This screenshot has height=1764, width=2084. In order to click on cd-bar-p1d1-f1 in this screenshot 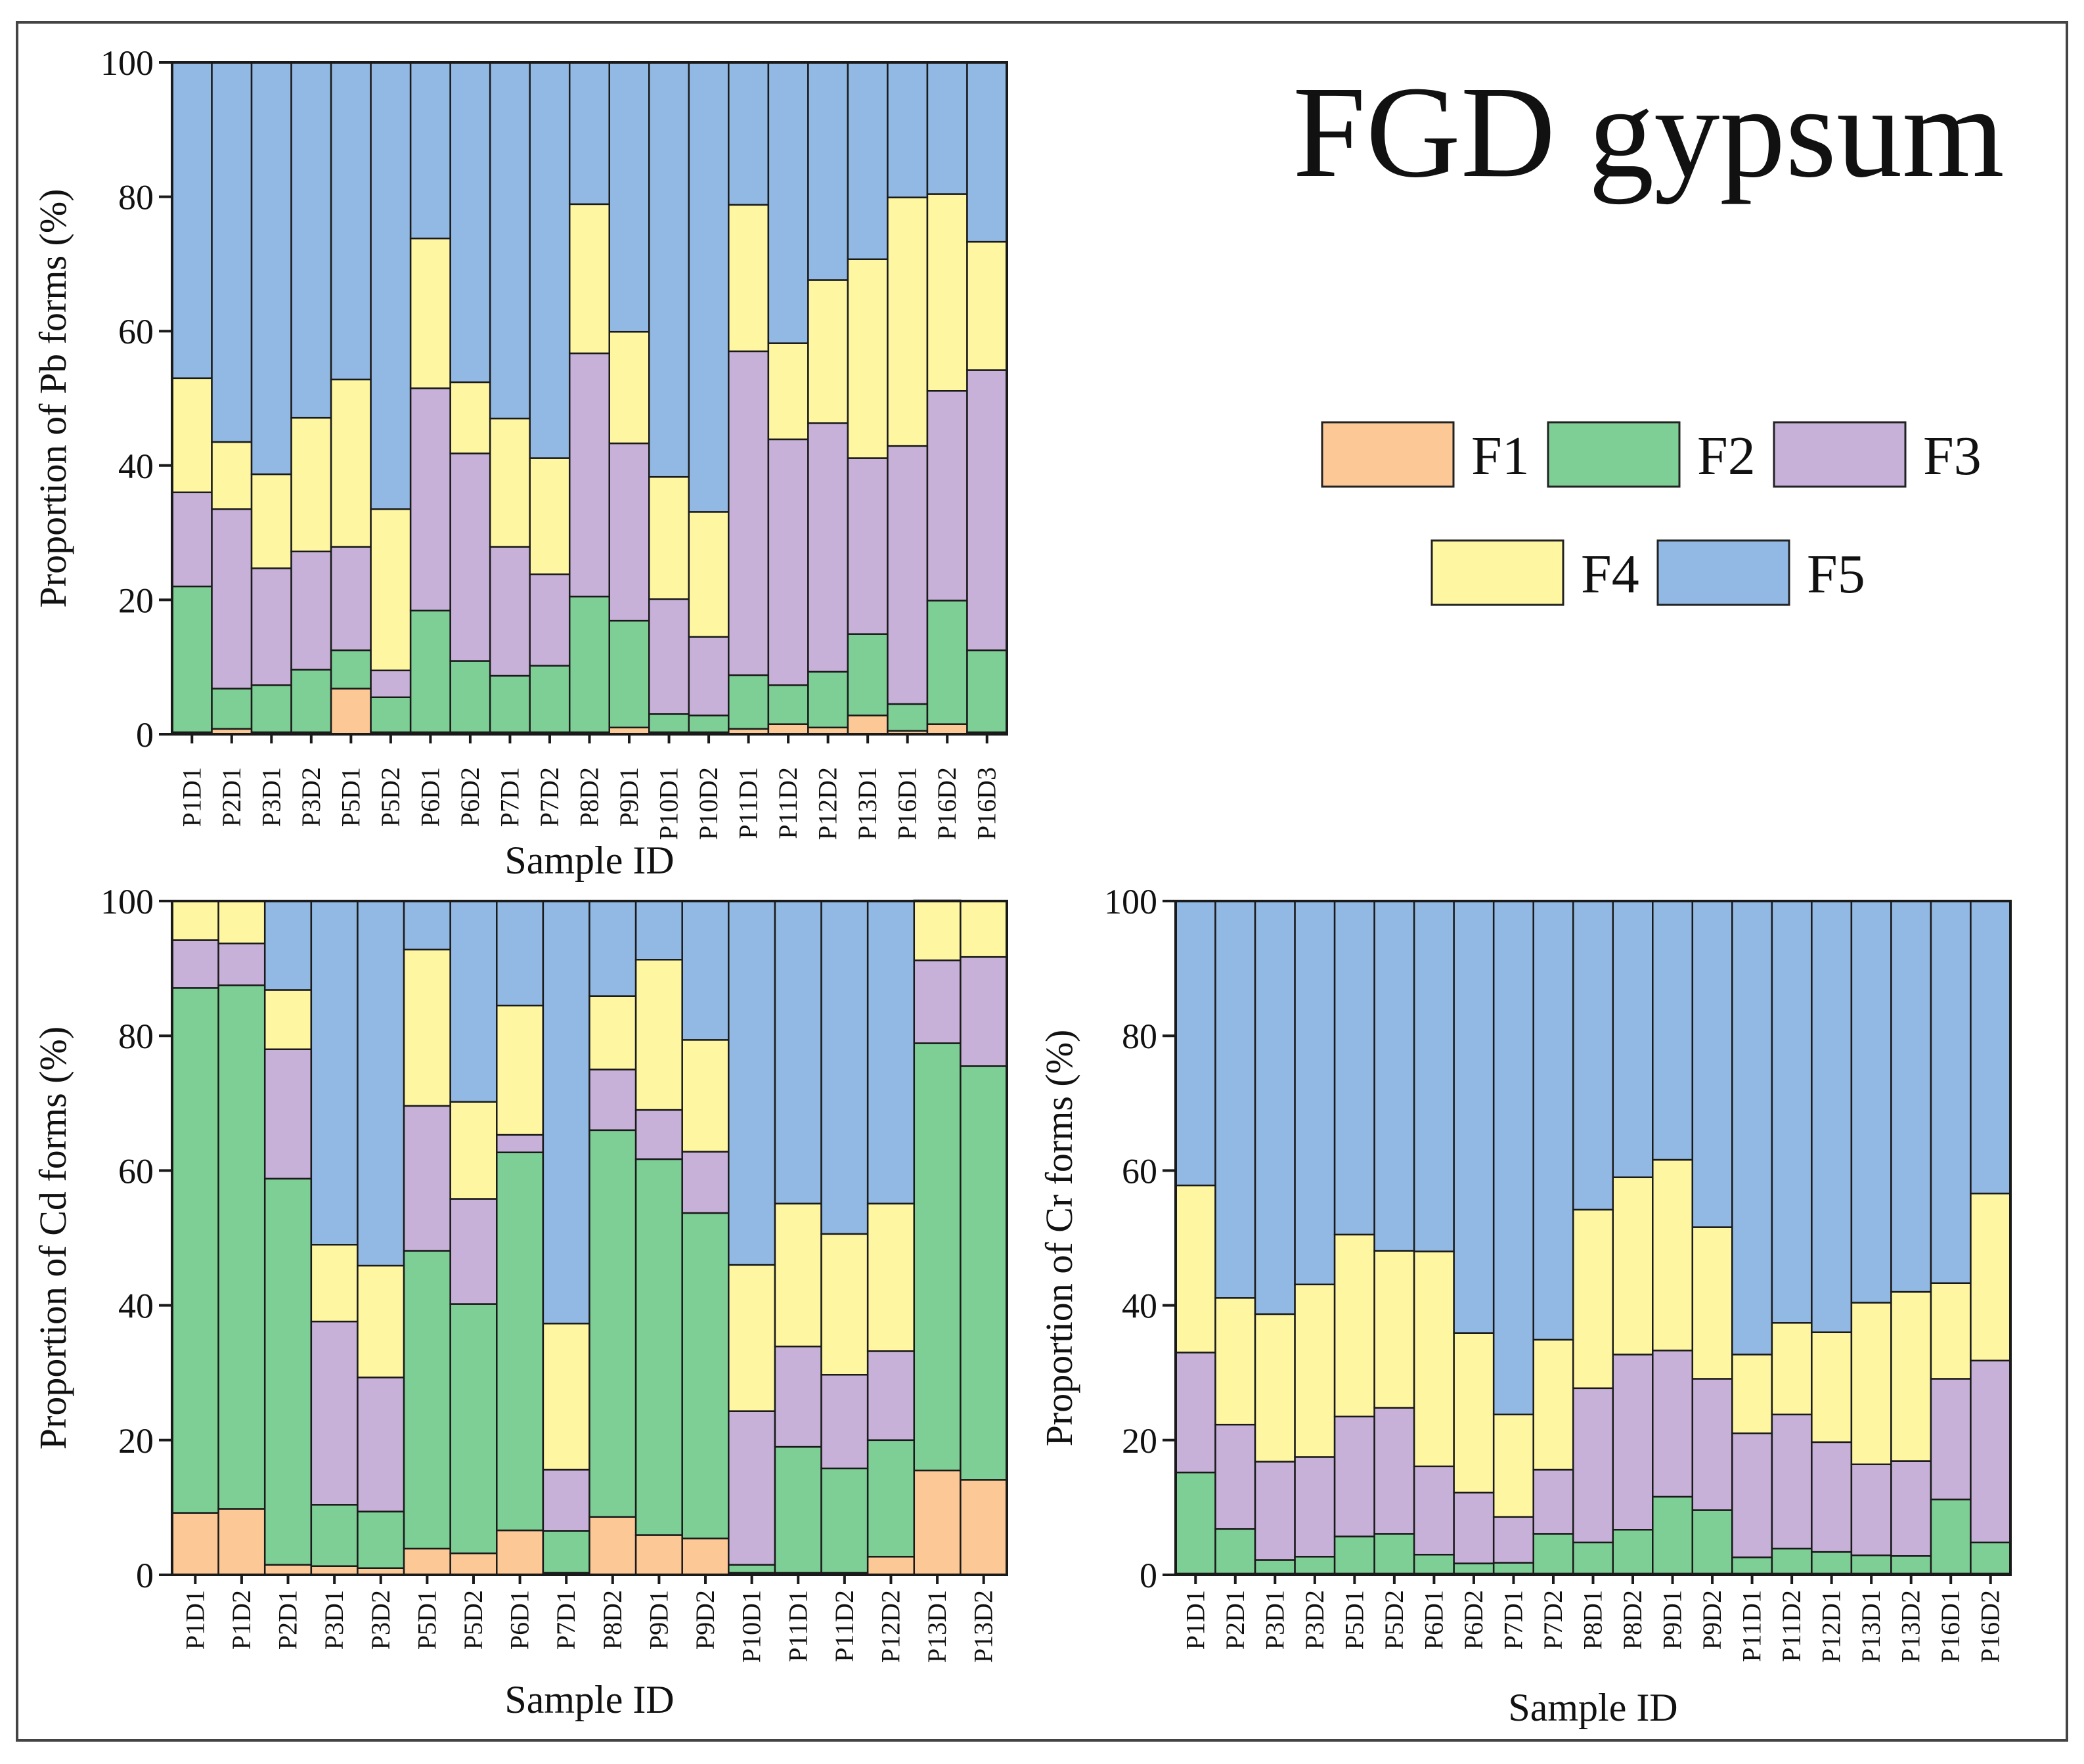, I will do `click(195, 1544)`.